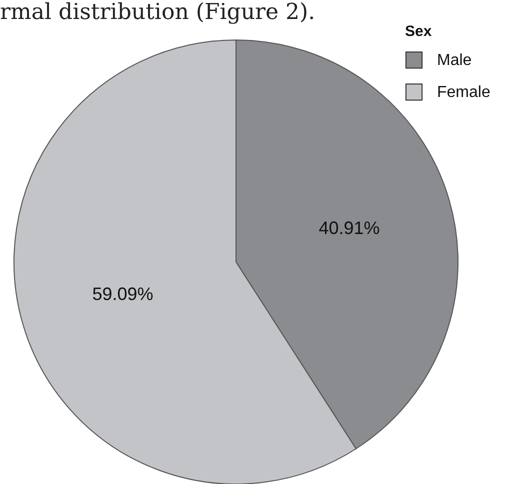  Describe the element at coordinates (349, 228) in the screenshot. I see `data-label: 40.91%` at that location.